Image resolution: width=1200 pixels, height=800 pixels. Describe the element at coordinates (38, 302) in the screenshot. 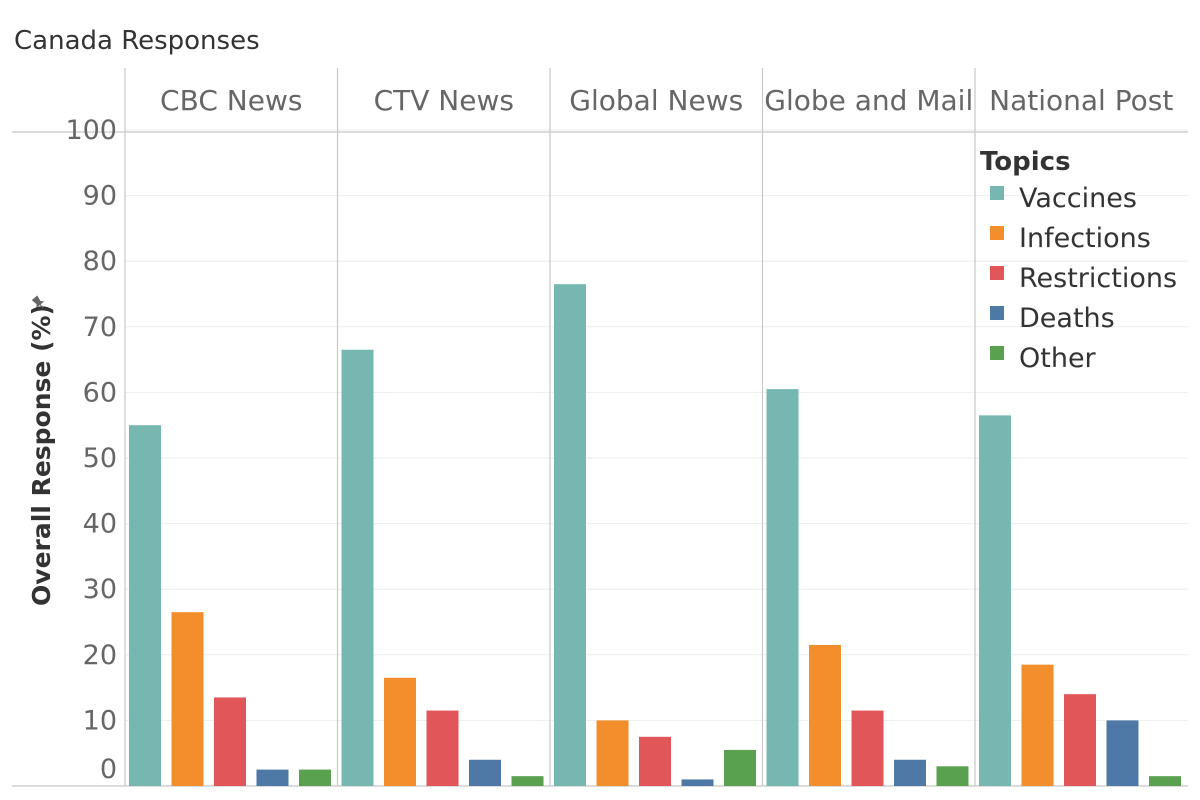

I see `pin-icon` at that location.